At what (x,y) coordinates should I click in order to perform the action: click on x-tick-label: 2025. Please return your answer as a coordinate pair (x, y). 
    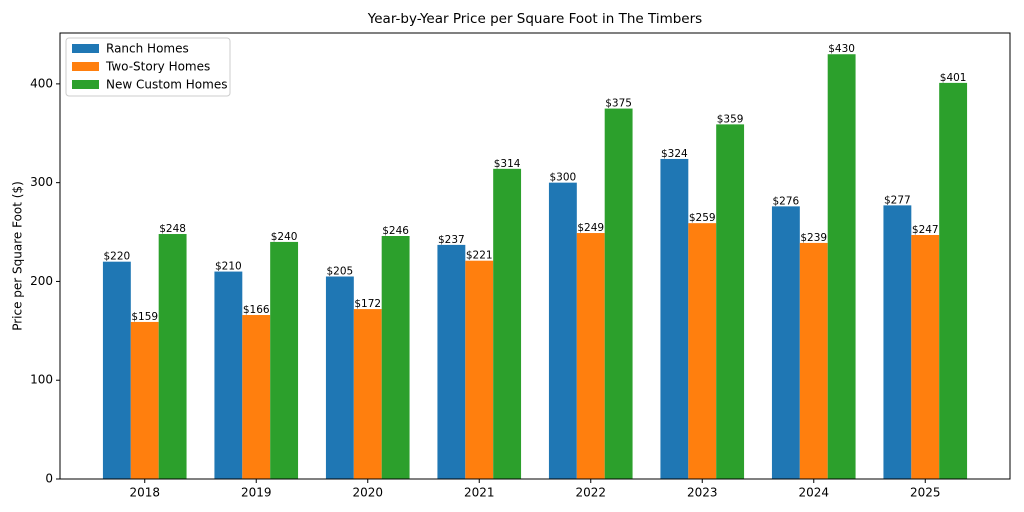
    Looking at the image, I should click on (925, 493).